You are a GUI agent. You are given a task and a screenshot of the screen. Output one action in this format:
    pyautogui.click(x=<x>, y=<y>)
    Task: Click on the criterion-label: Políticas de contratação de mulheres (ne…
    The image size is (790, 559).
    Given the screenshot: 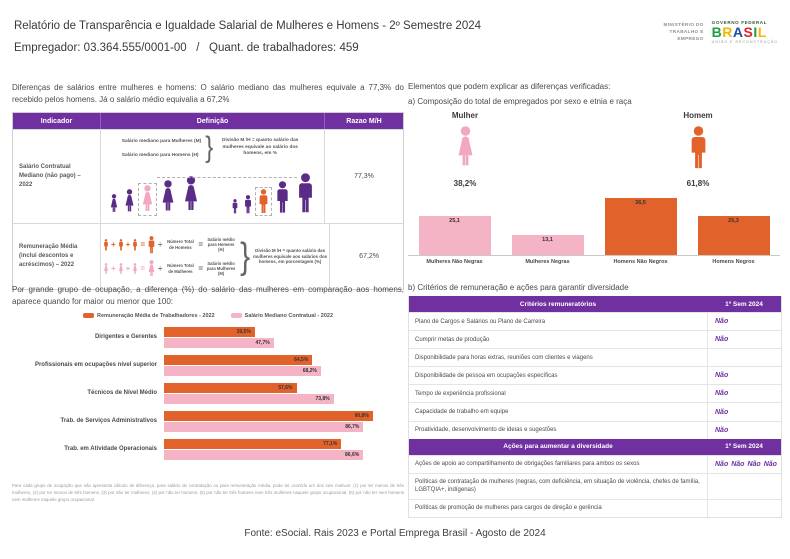 What is the action you would take?
    pyautogui.click(x=557, y=486)
    